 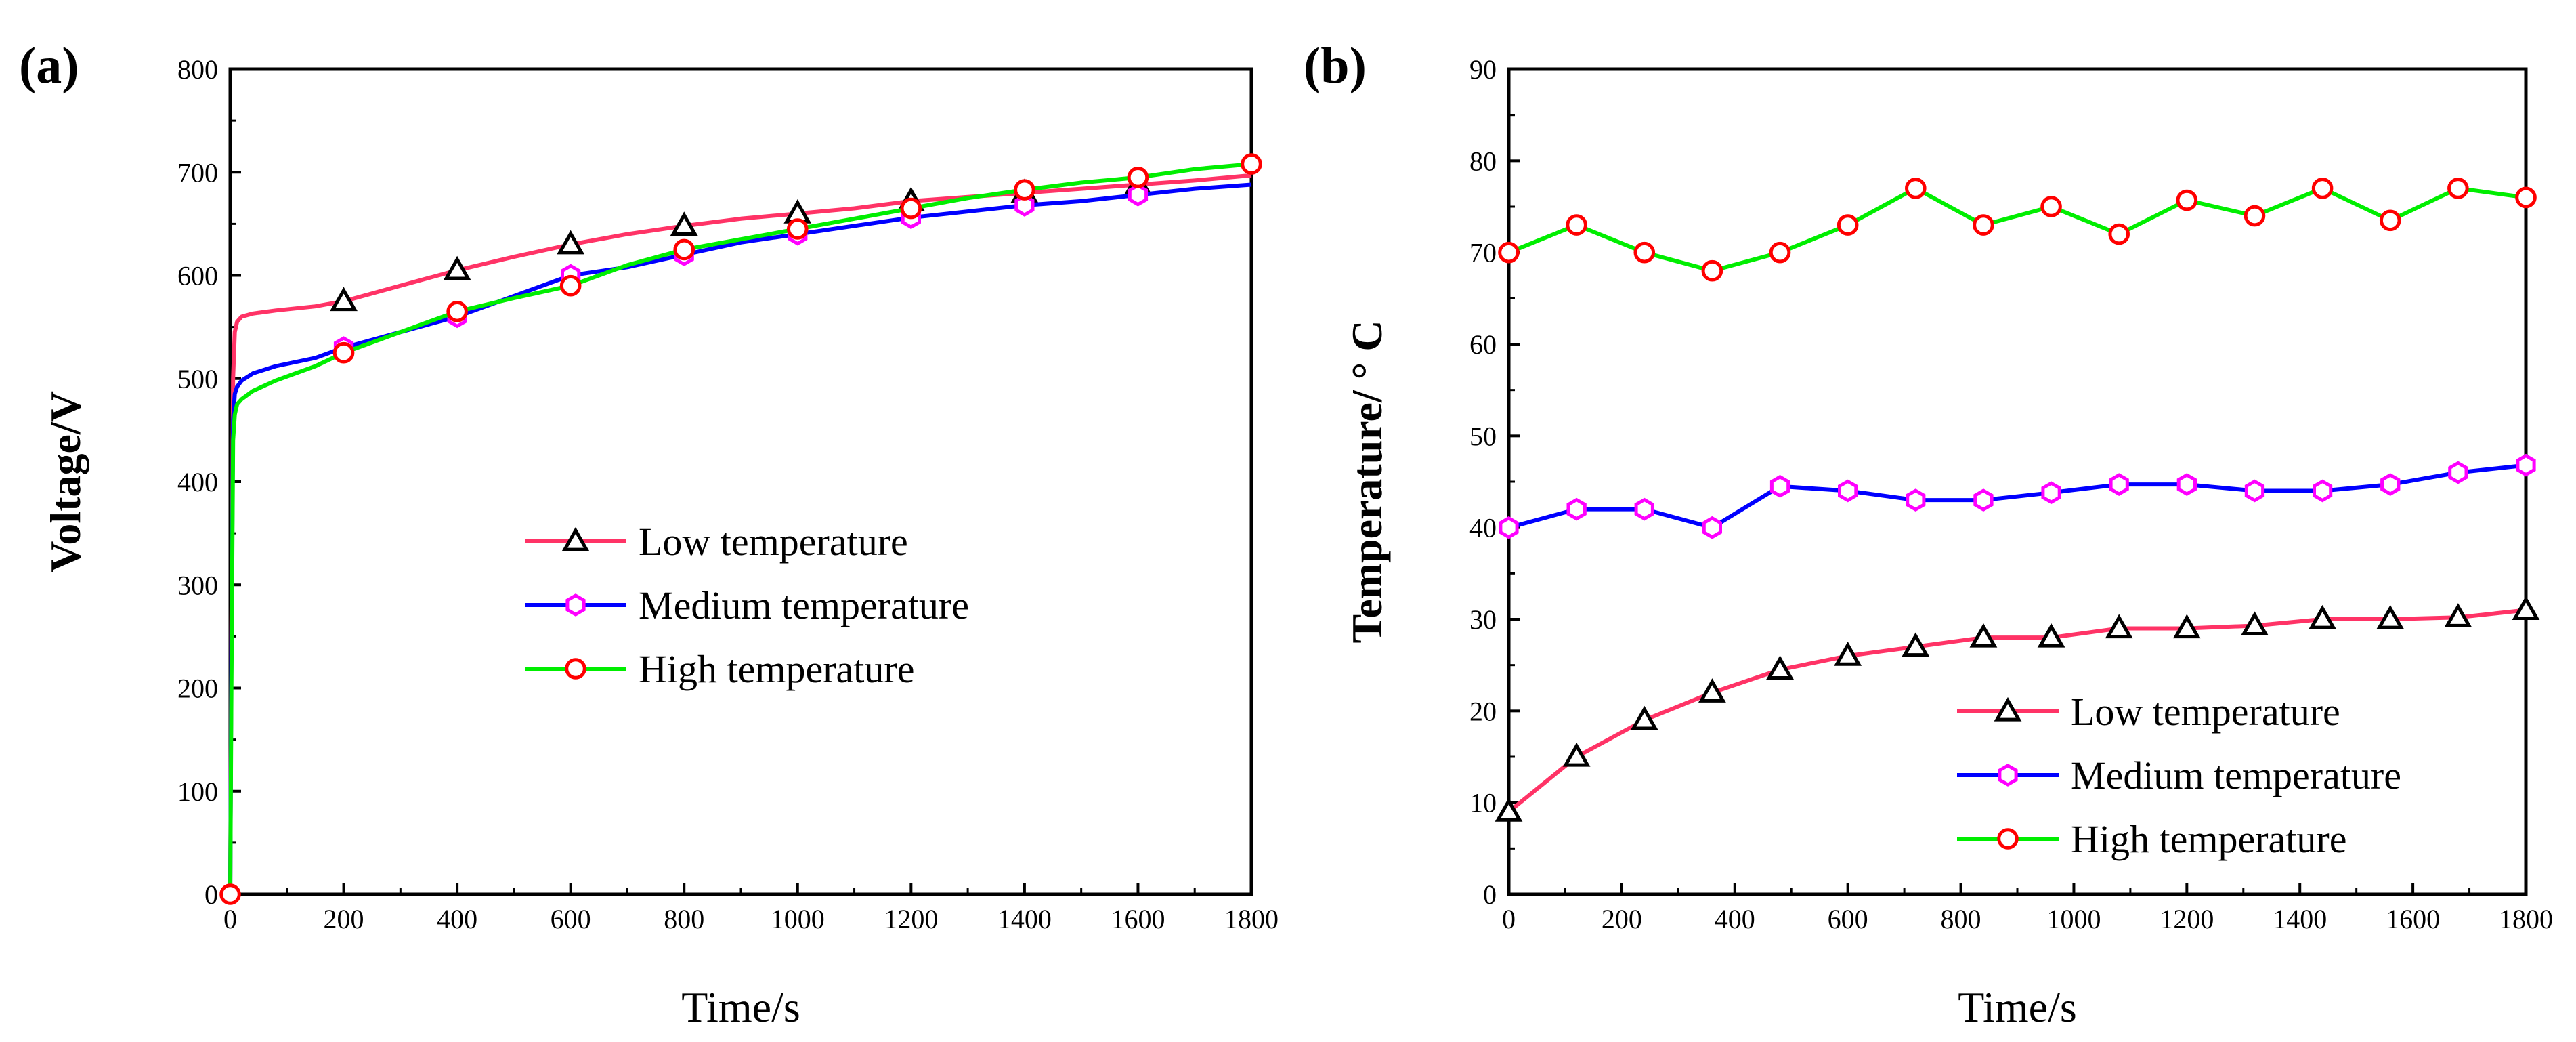 What do you see at coordinates (49, 65) in the screenshot?
I see `panel-label: (a)` at bounding box center [49, 65].